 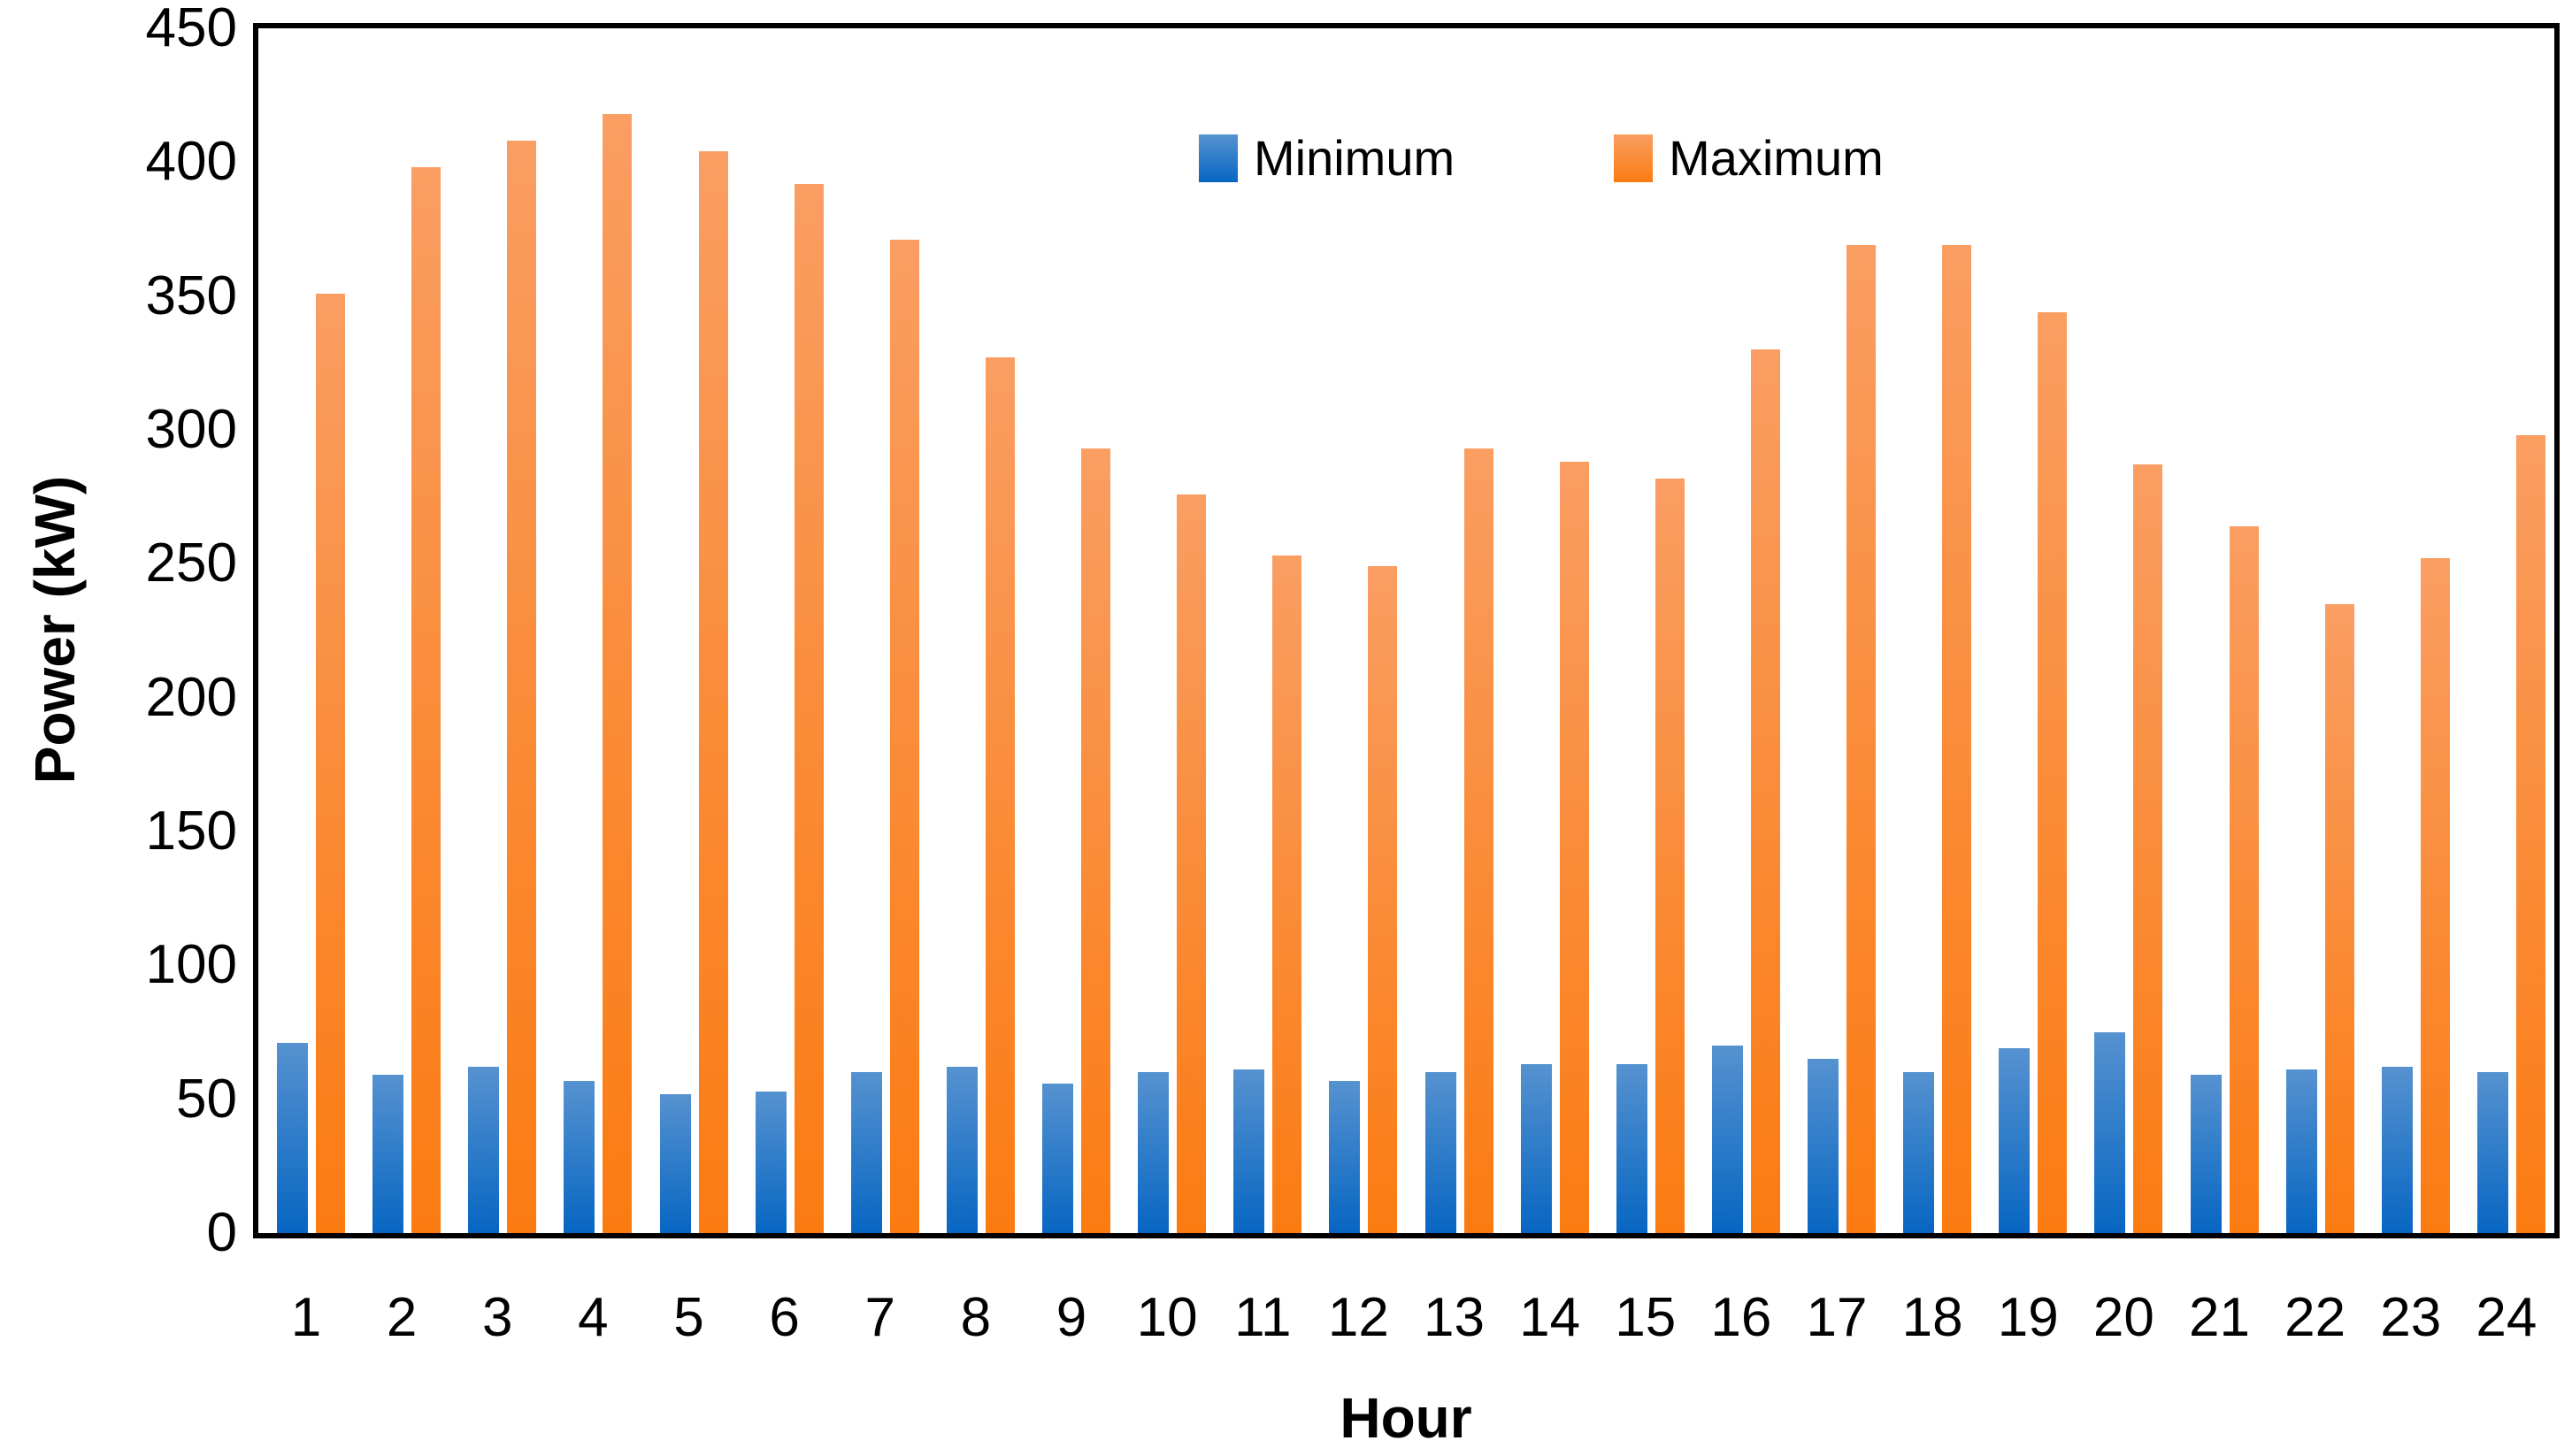 I want to click on x-tick-label: 15, so click(x=1646, y=1317).